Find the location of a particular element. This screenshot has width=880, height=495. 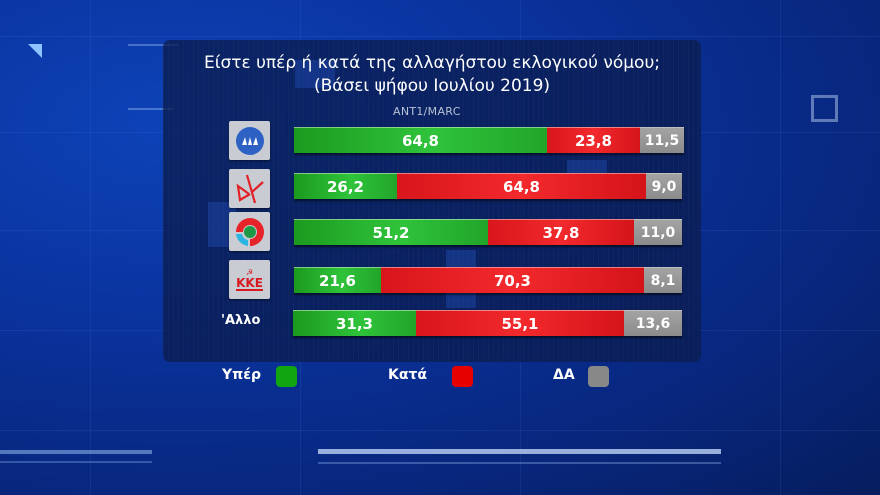

hammer-sickle-icon: ☭ is located at coordinates (249, 272).